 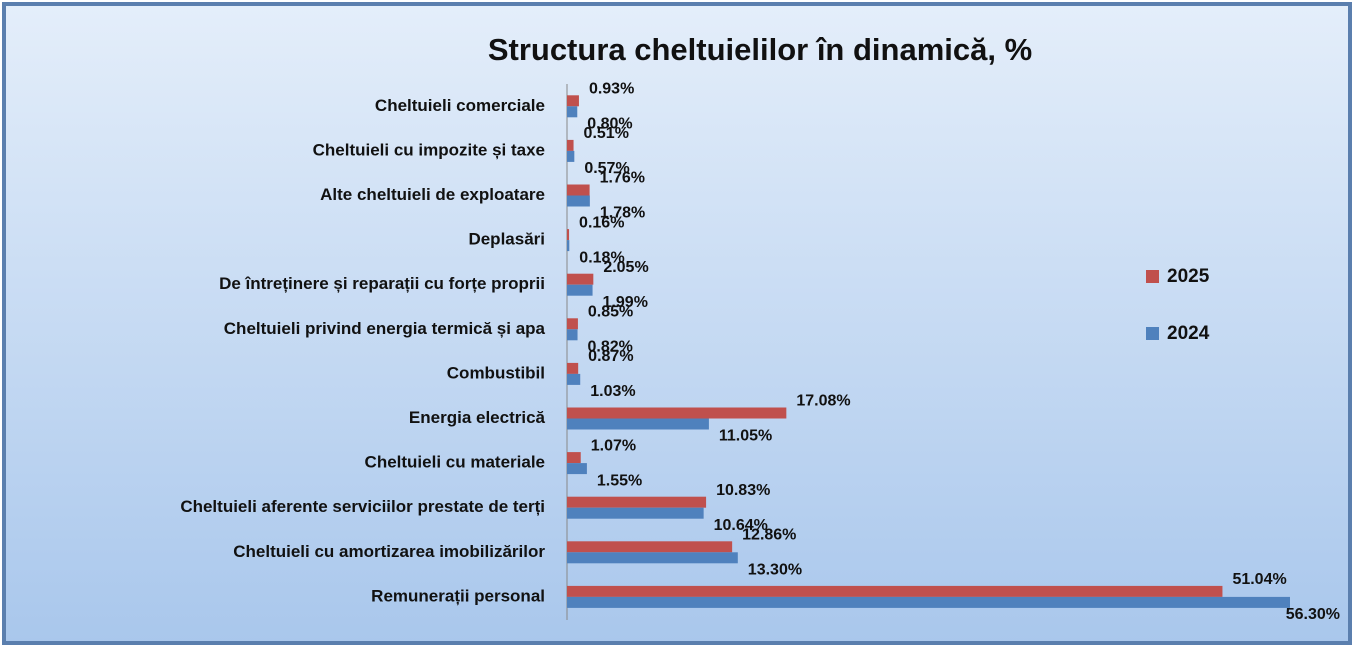 I want to click on value-label: 10.64%, so click(x=741, y=525).